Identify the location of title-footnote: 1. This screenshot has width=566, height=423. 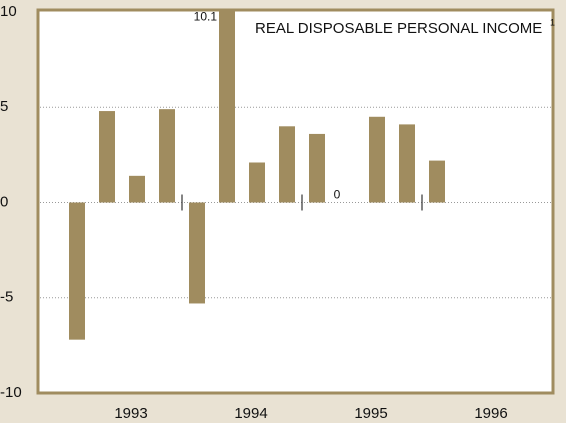
(552, 22).